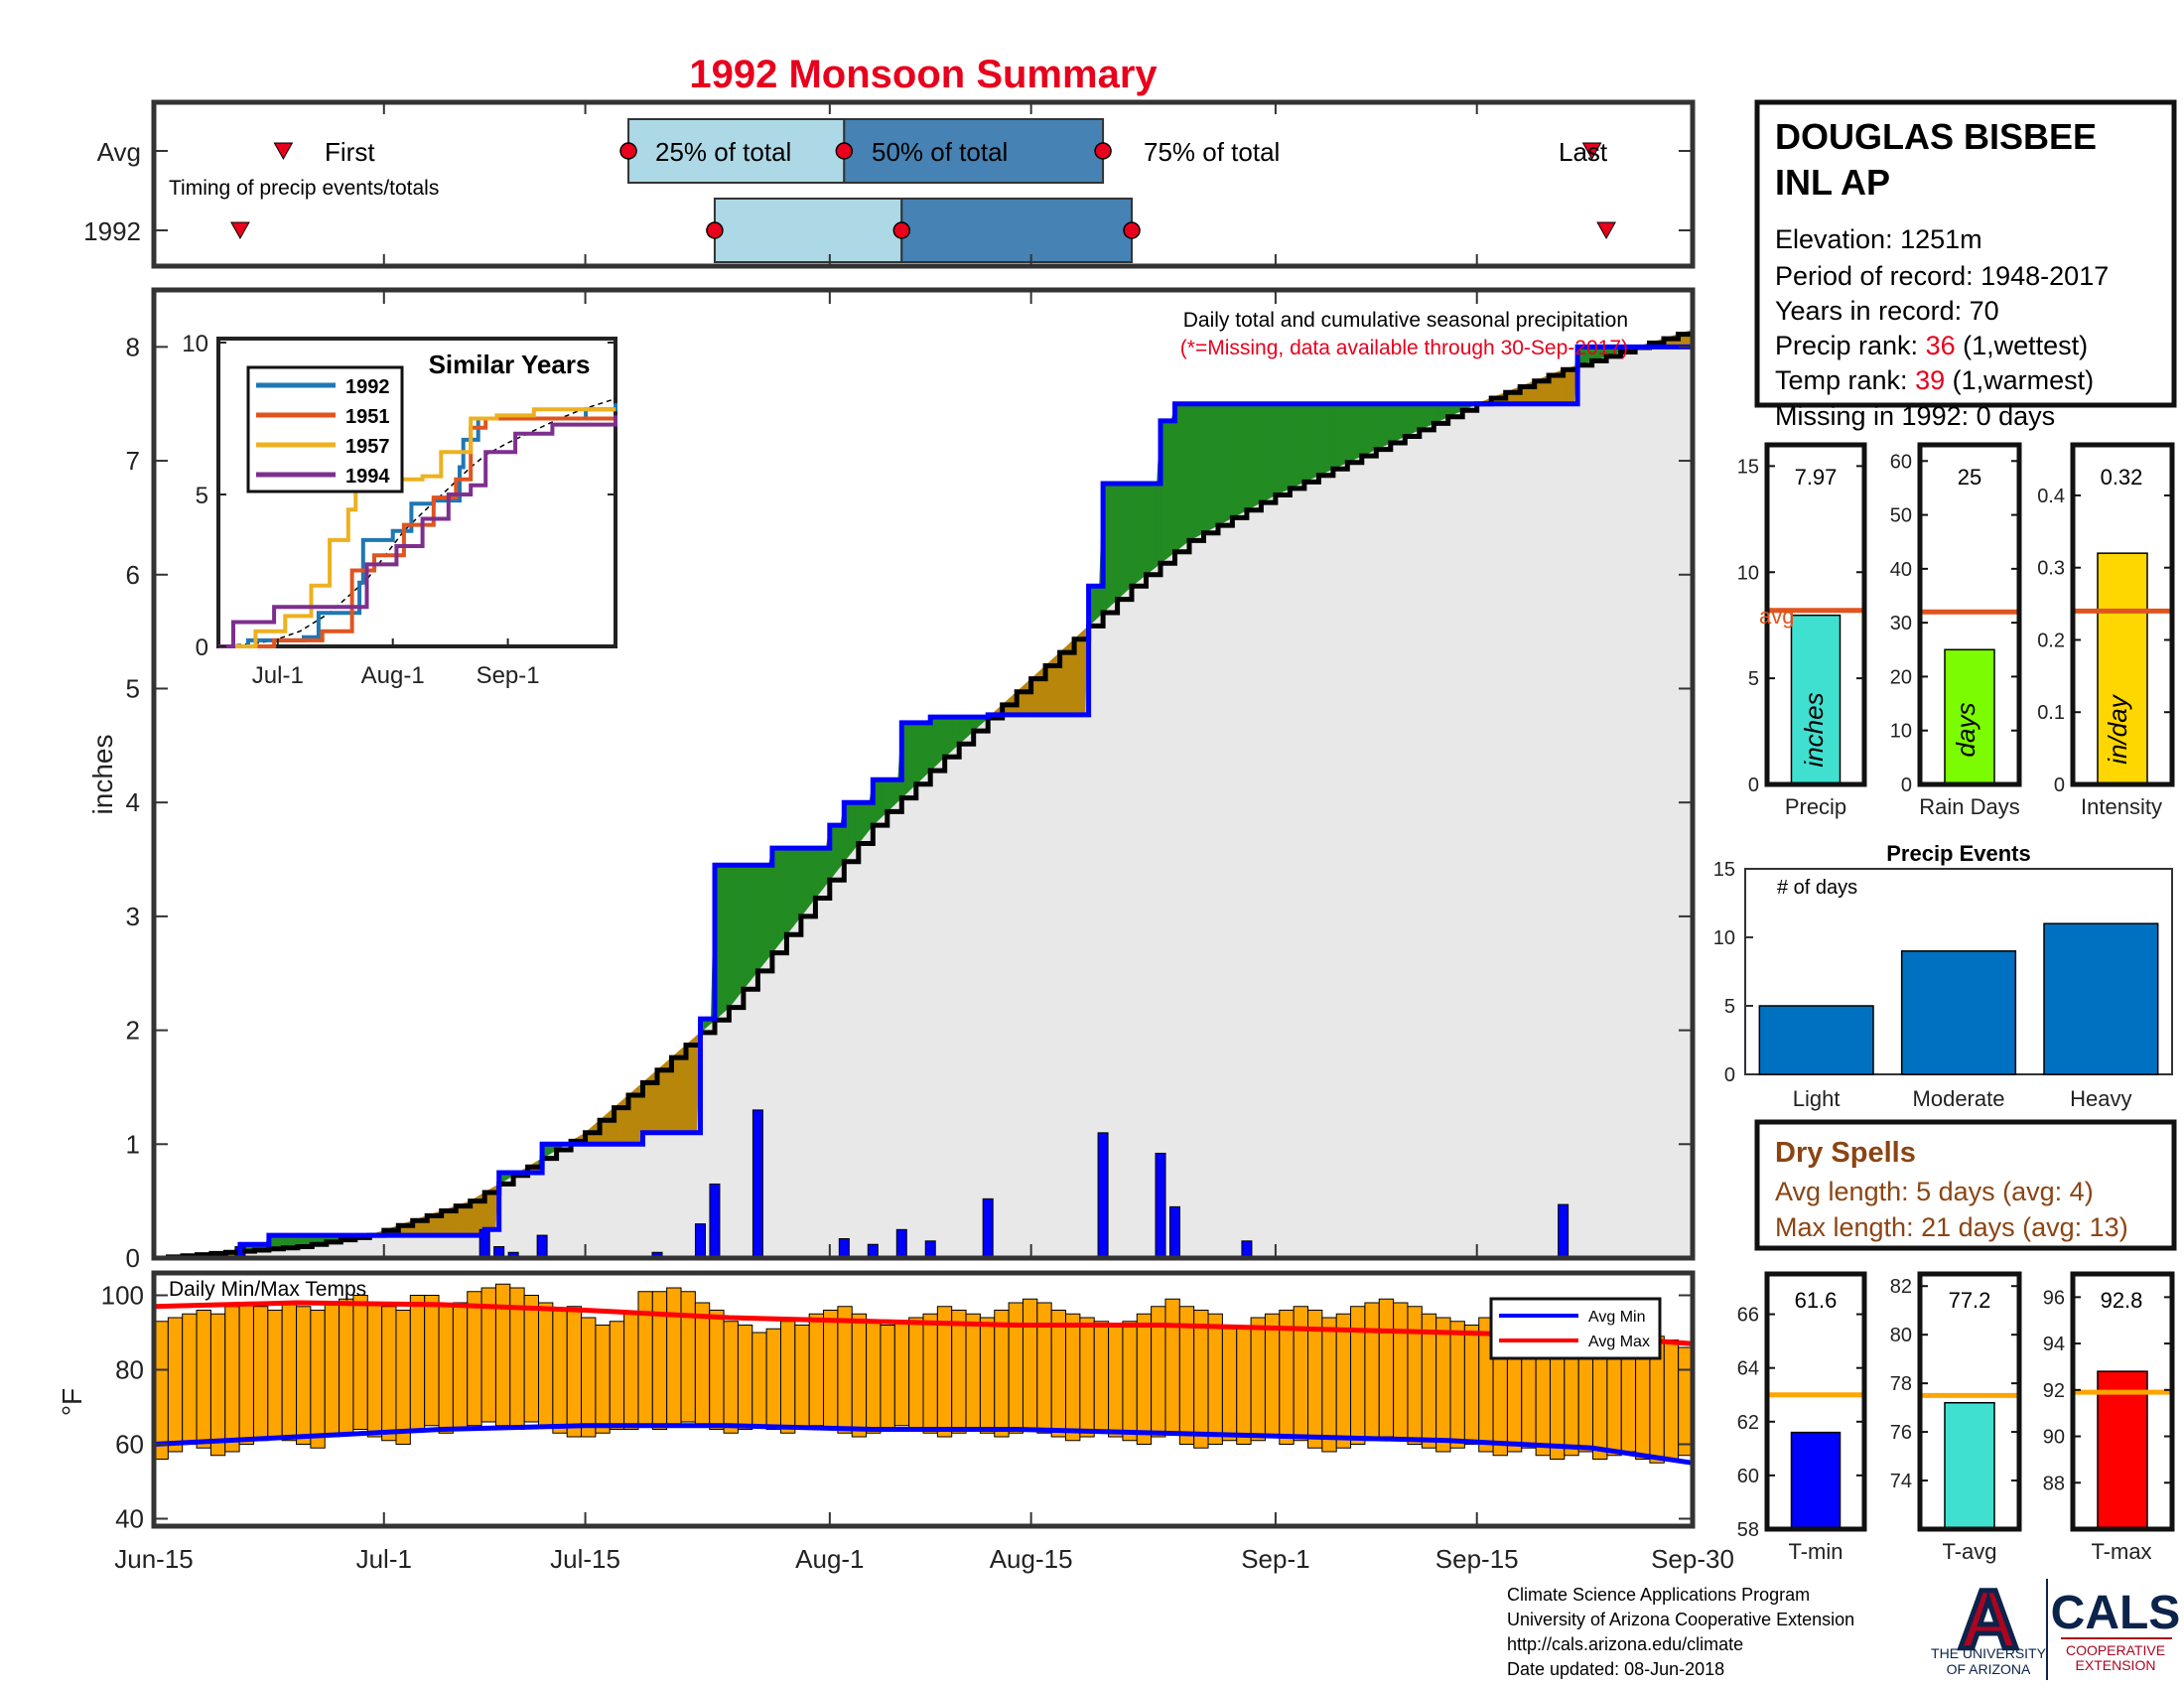 This screenshot has width=2184, height=1688. Describe the element at coordinates (195, 344) in the screenshot. I see `inset-ytick-label: 10` at that location.